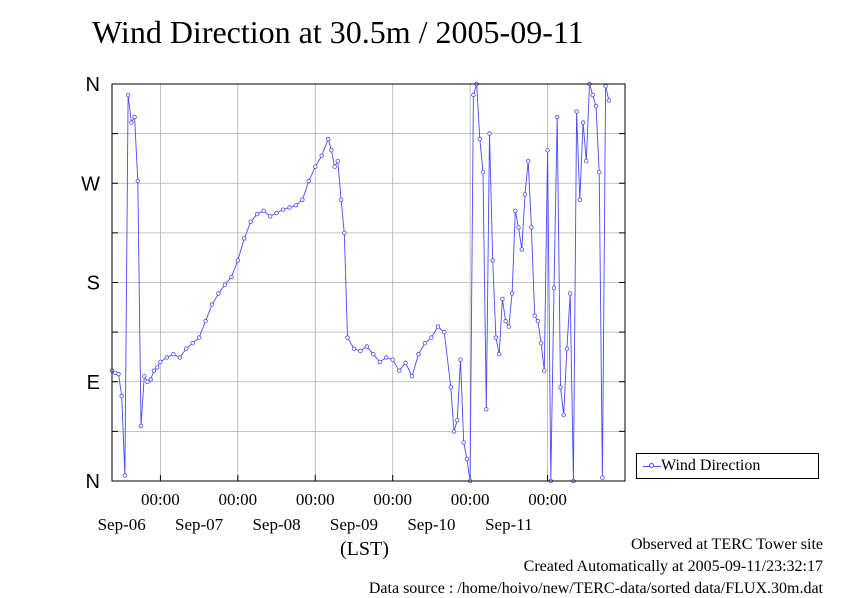  What do you see at coordinates (90, 184) in the screenshot?
I see `y-tick-label: W` at bounding box center [90, 184].